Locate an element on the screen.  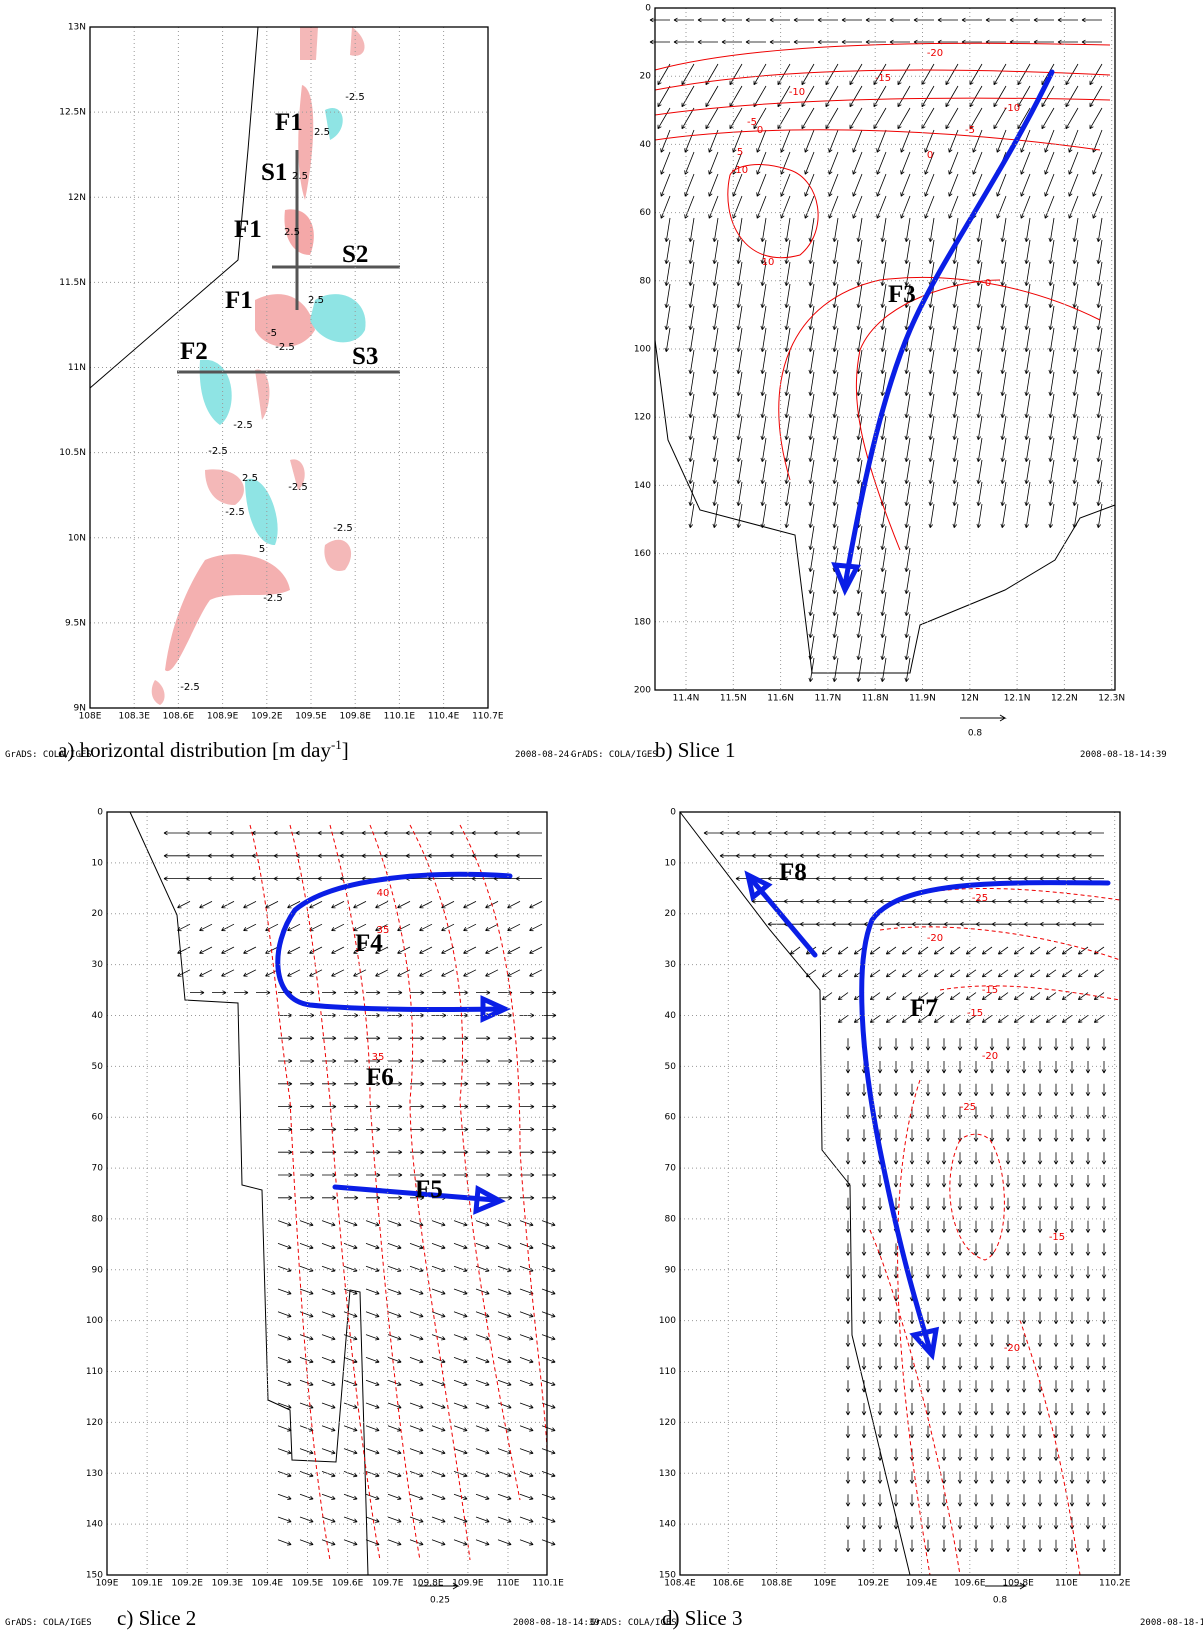
x-tick-label: 109.6E is located at coordinates (348, 1584).